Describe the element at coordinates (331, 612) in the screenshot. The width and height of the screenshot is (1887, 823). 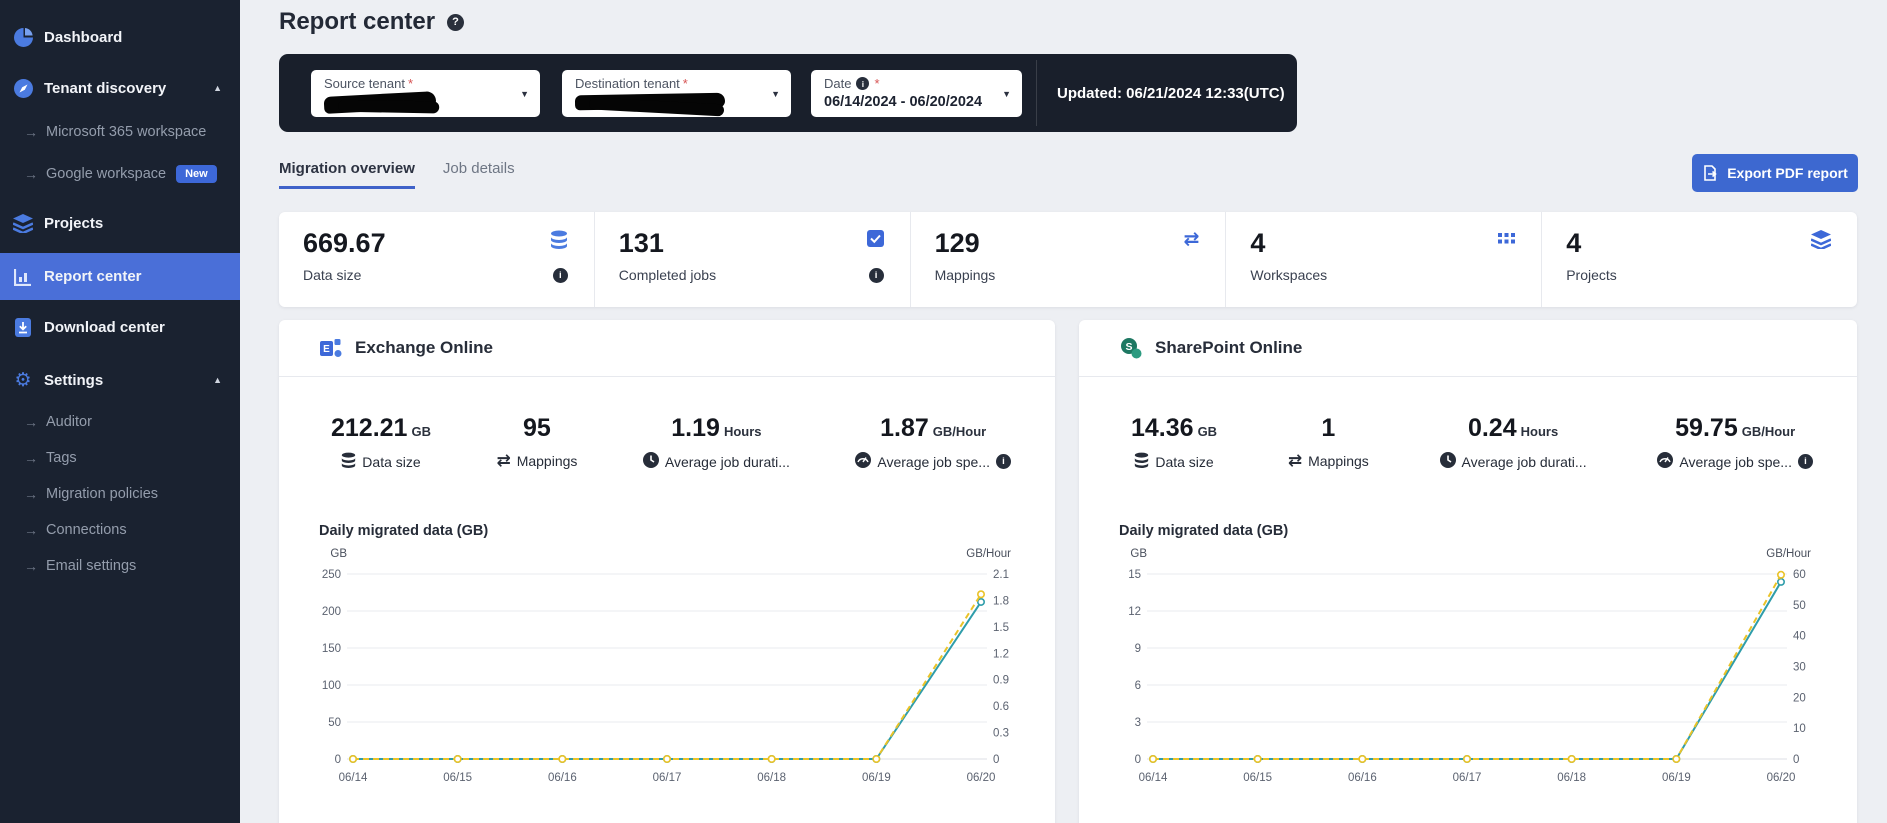
I see `svg-text: 200` at that location.